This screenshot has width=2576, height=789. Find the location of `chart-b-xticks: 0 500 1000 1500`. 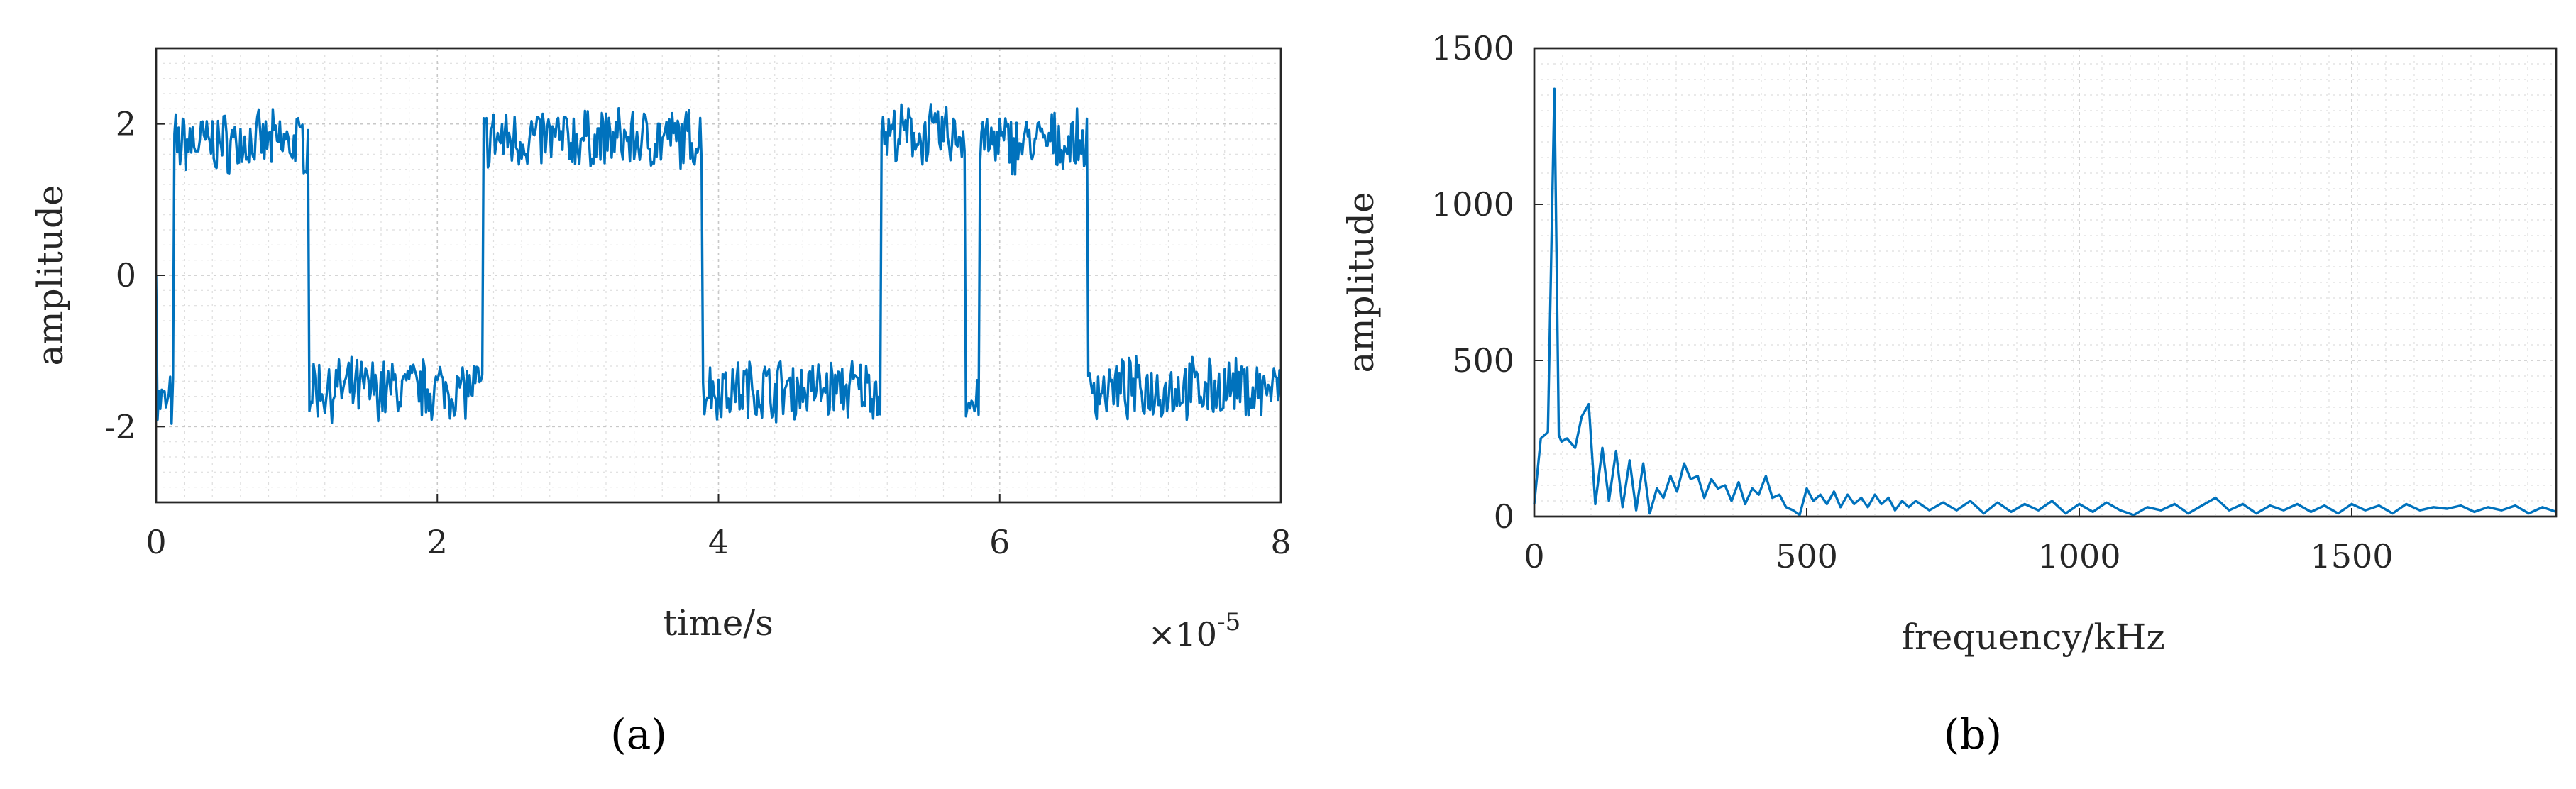

chart-b-xticks: 0 500 1000 1500 is located at coordinates (1959, 541).